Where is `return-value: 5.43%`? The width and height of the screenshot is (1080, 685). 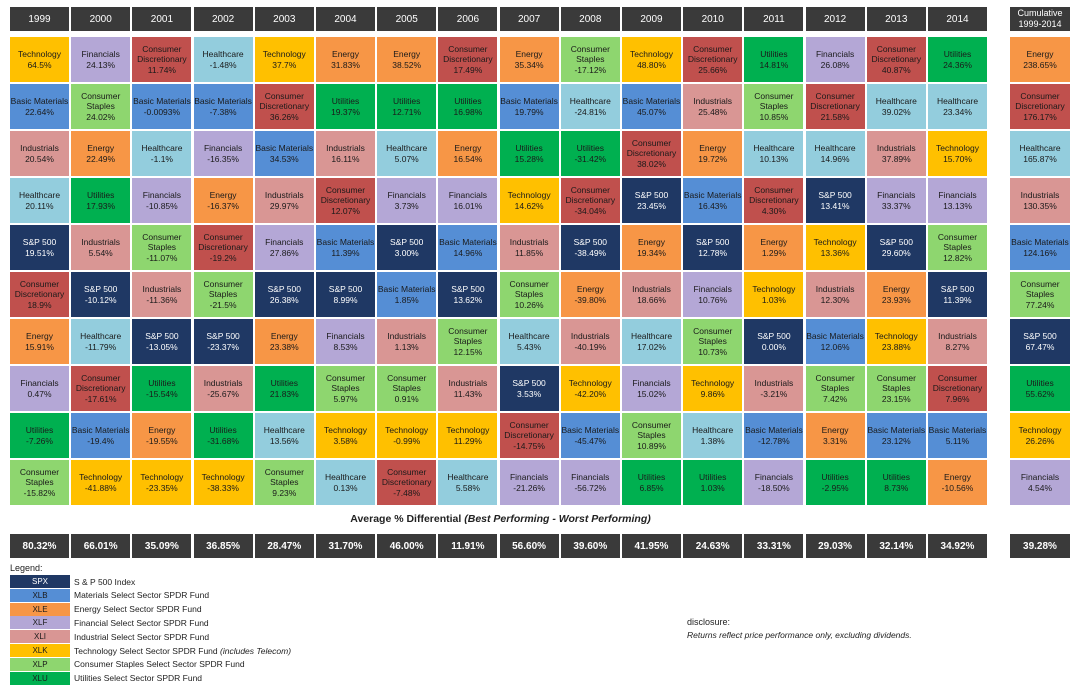 return-value: 5.43% is located at coordinates (529, 346).